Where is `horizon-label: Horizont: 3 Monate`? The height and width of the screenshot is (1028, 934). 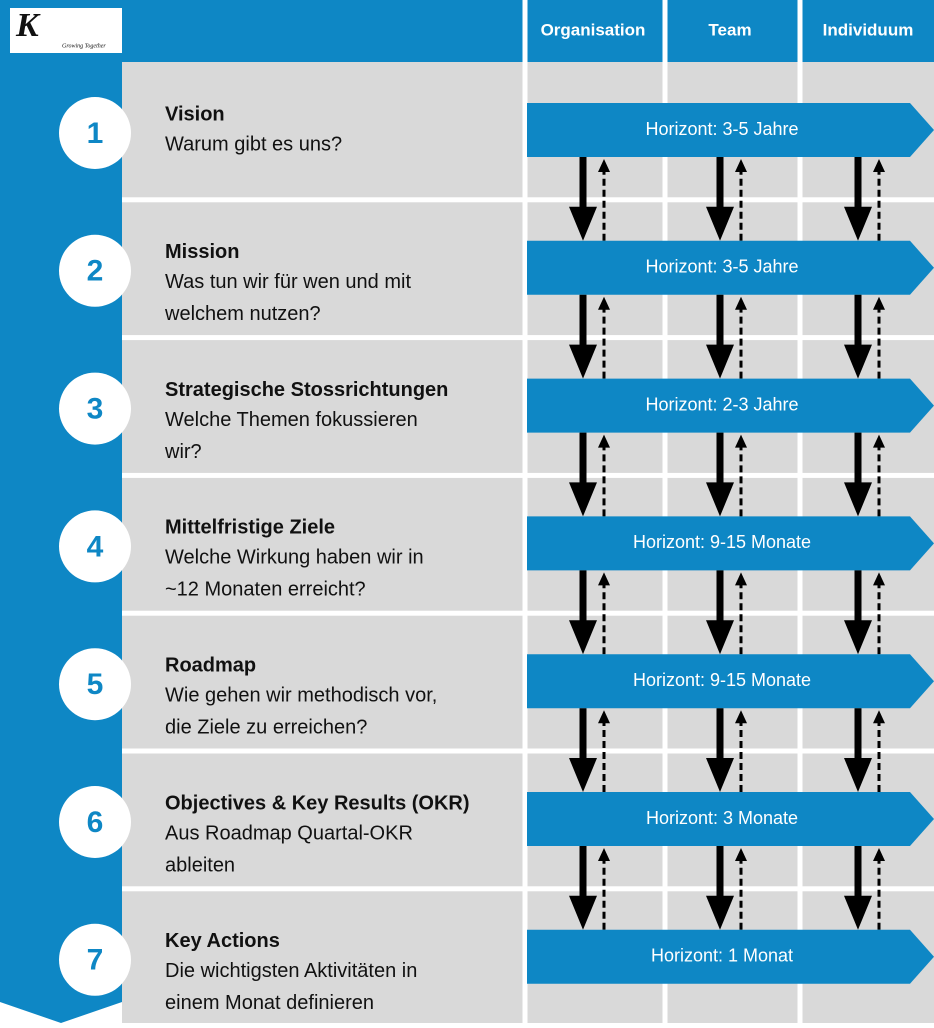
horizon-label: Horizont: 3 Monate is located at coordinates (722, 818).